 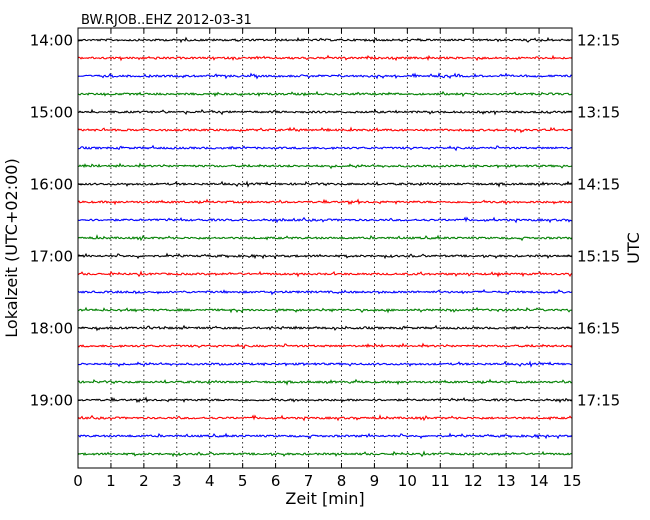 What do you see at coordinates (375, 481) in the screenshot?
I see `x-tick-label: 9` at bounding box center [375, 481].